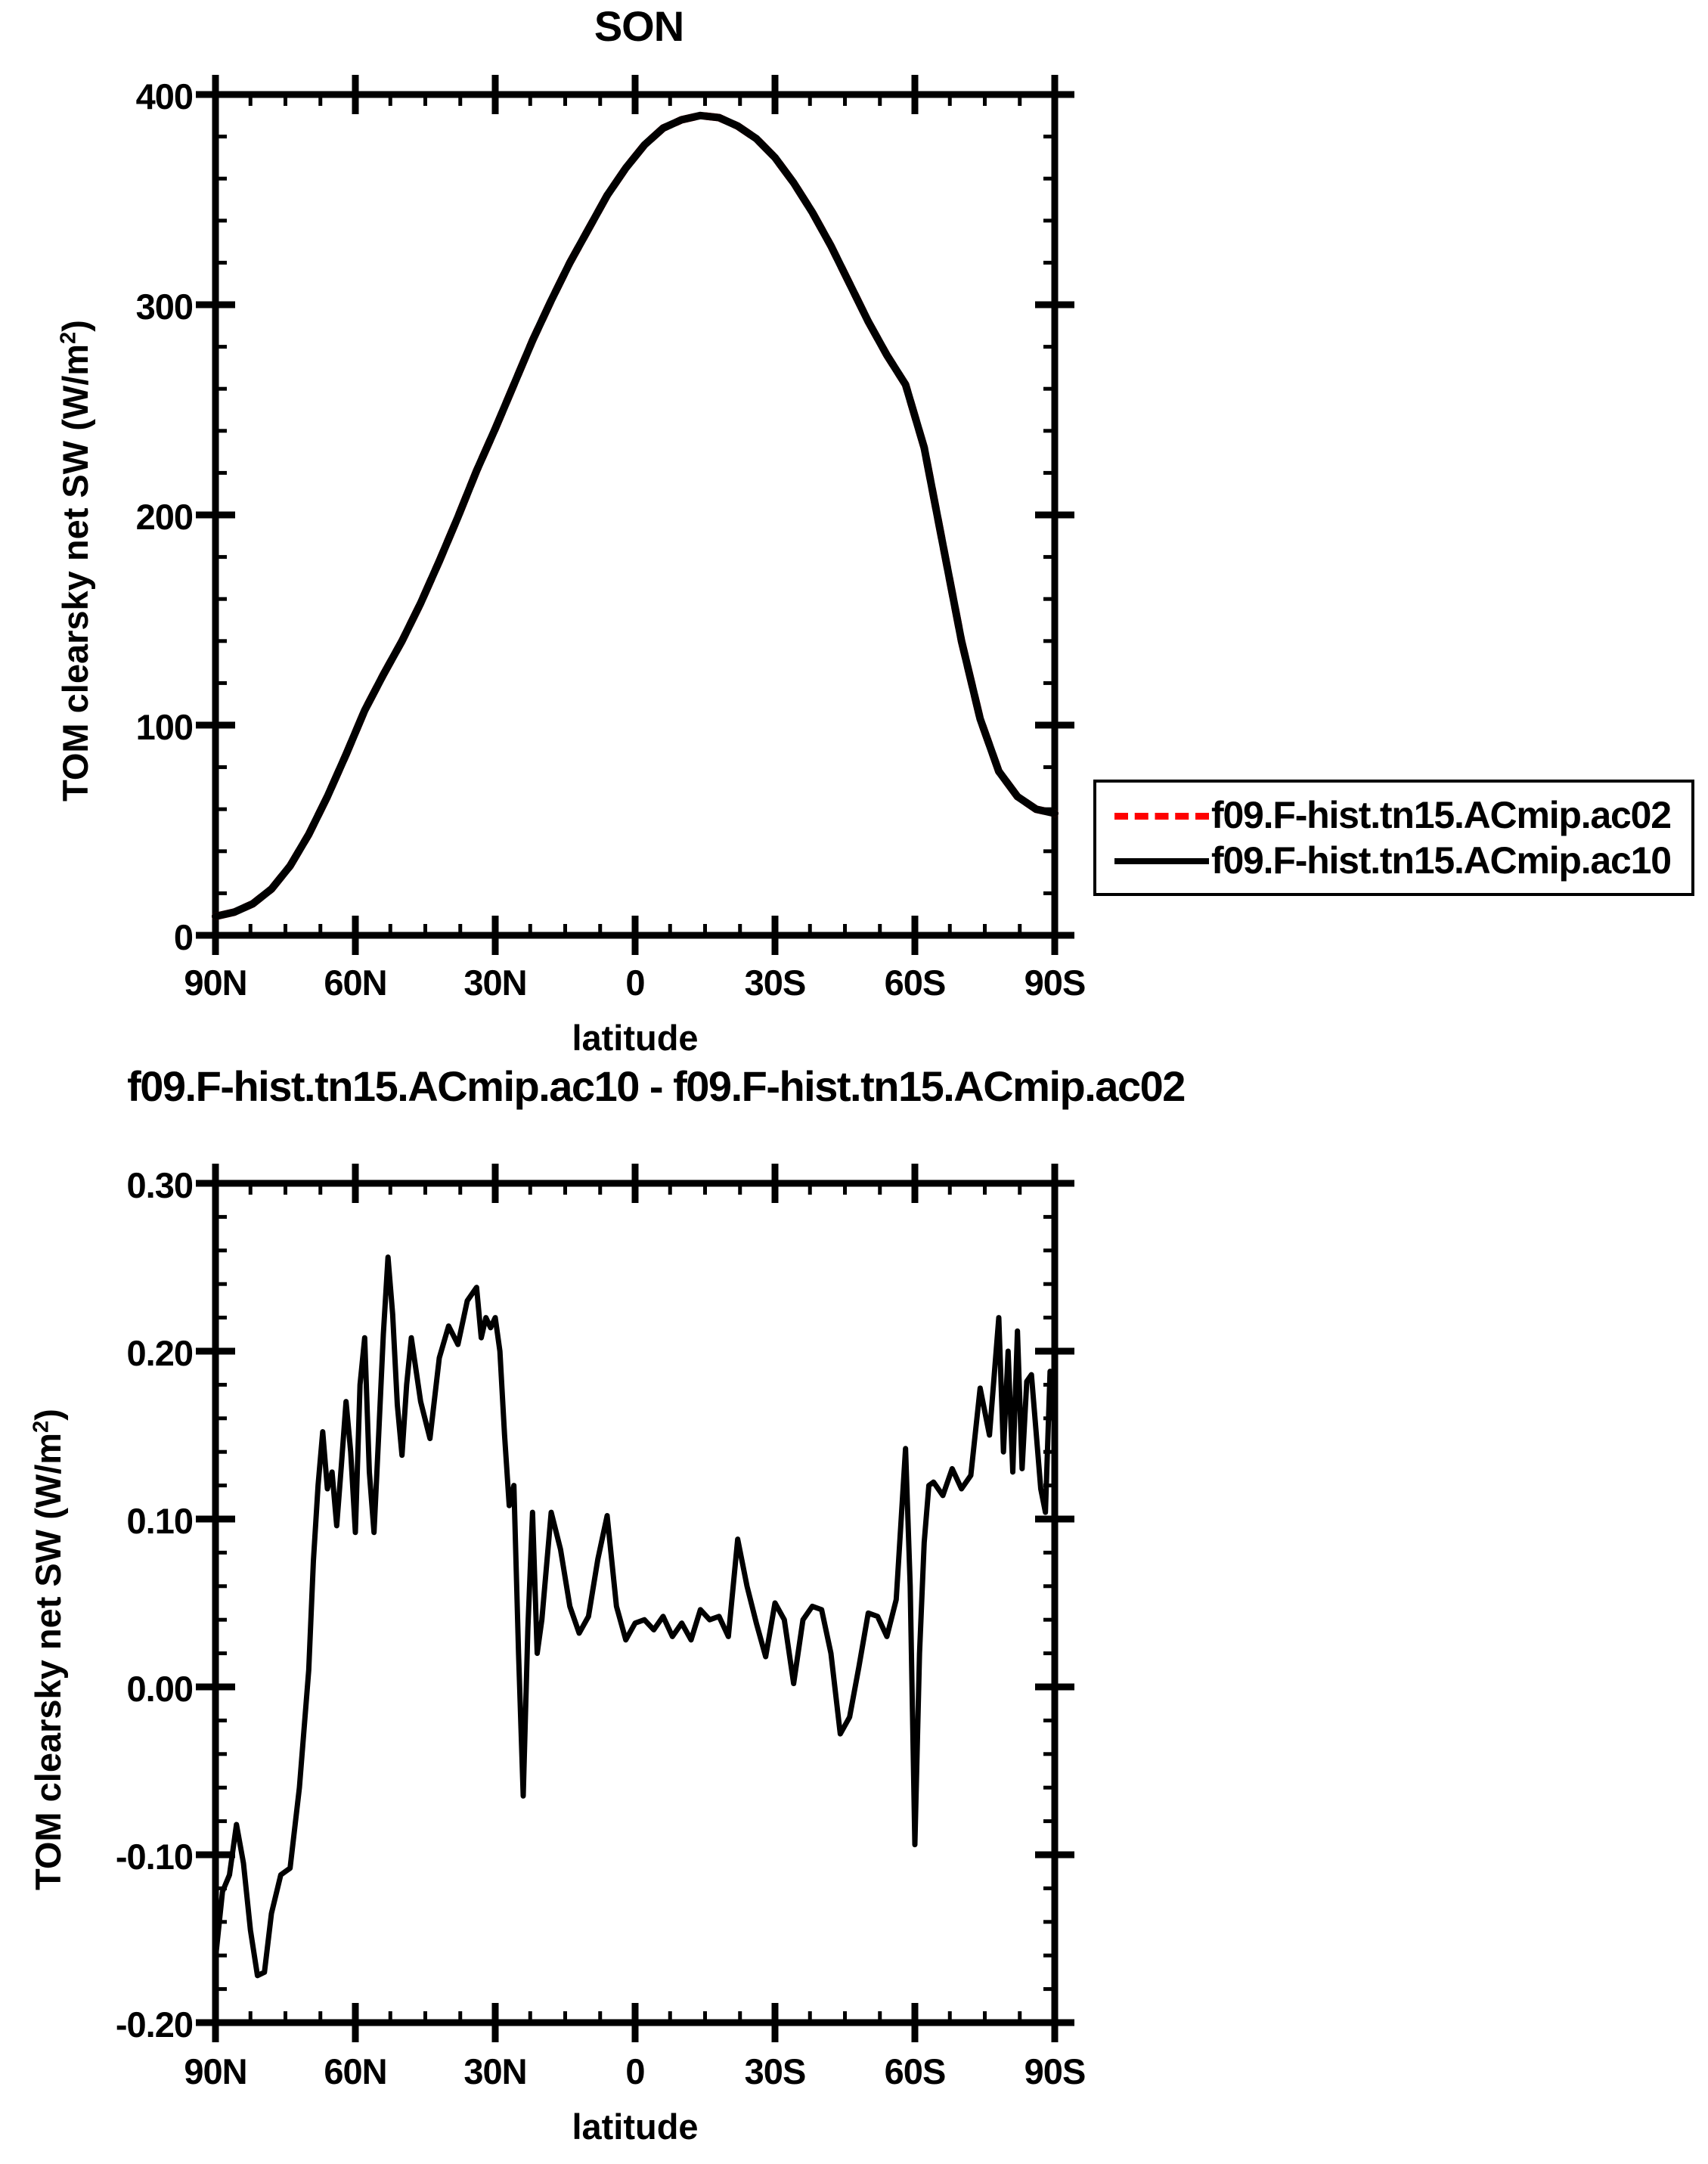 This screenshot has height=2164, width=1708. What do you see at coordinates (1161, 816) in the screenshot?
I see `legend-line-sample-dashed-icon` at bounding box center [1161, 816].